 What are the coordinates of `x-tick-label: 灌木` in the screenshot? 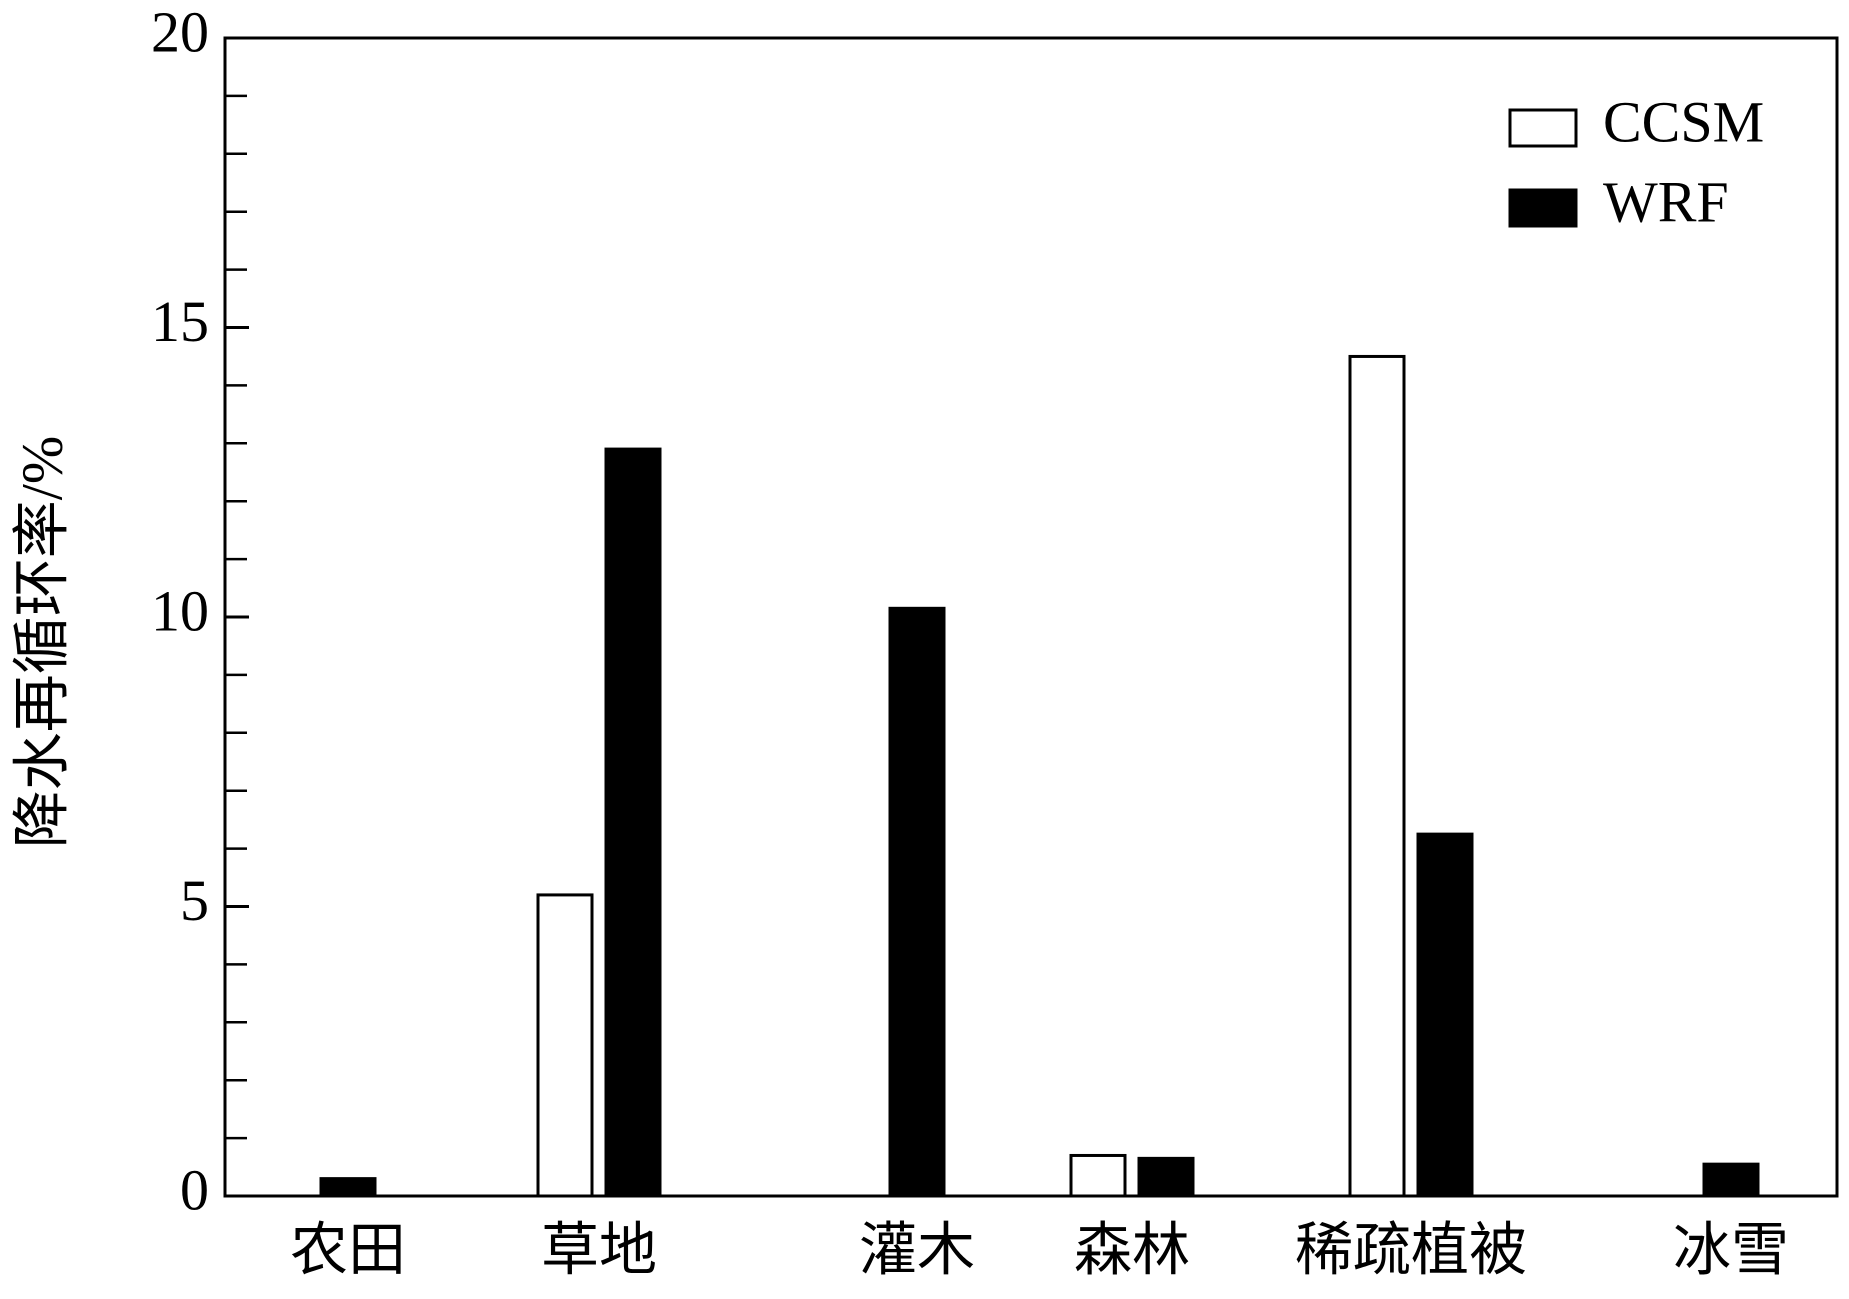 It's located at (917, 1249).